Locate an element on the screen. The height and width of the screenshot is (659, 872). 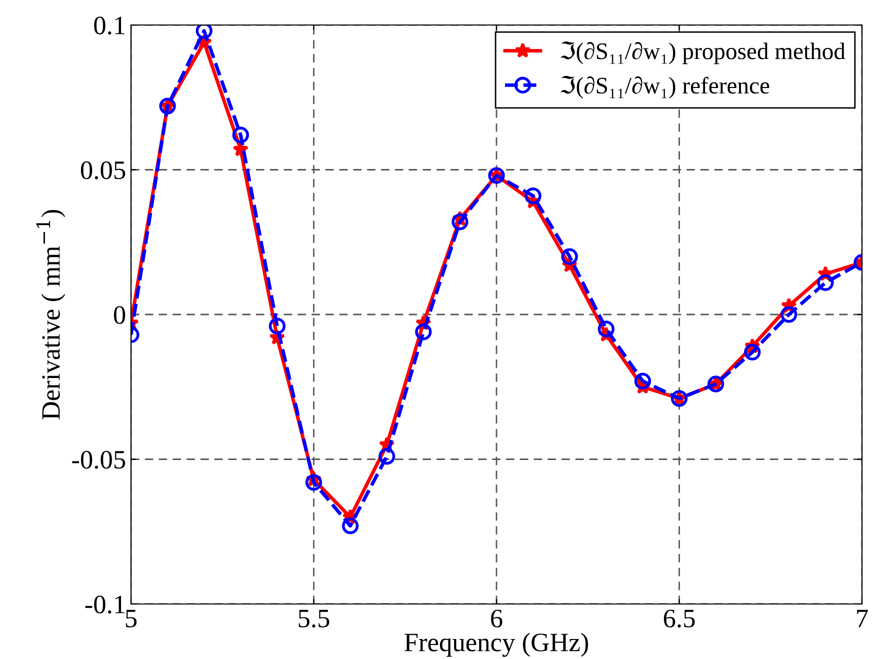
legend-label: ℑ(∂S₁₁/∂w₁) proposed method is located at coordinates (703, 53).